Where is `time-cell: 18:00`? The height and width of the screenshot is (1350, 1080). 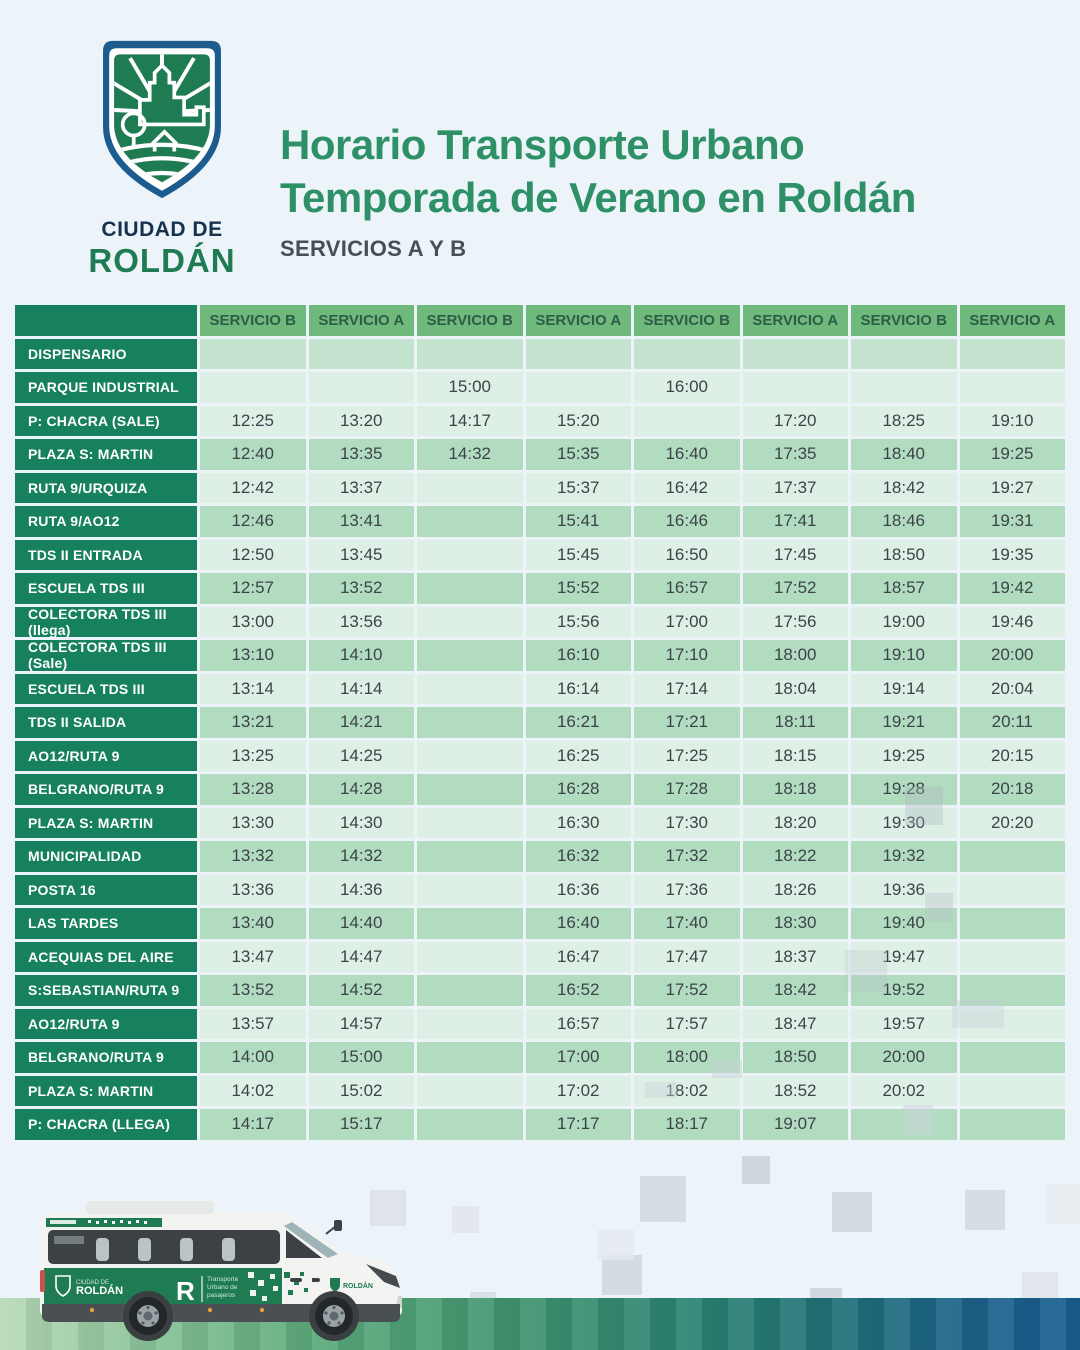 time-cell: 18:00 is located at coordinates (795, 655).